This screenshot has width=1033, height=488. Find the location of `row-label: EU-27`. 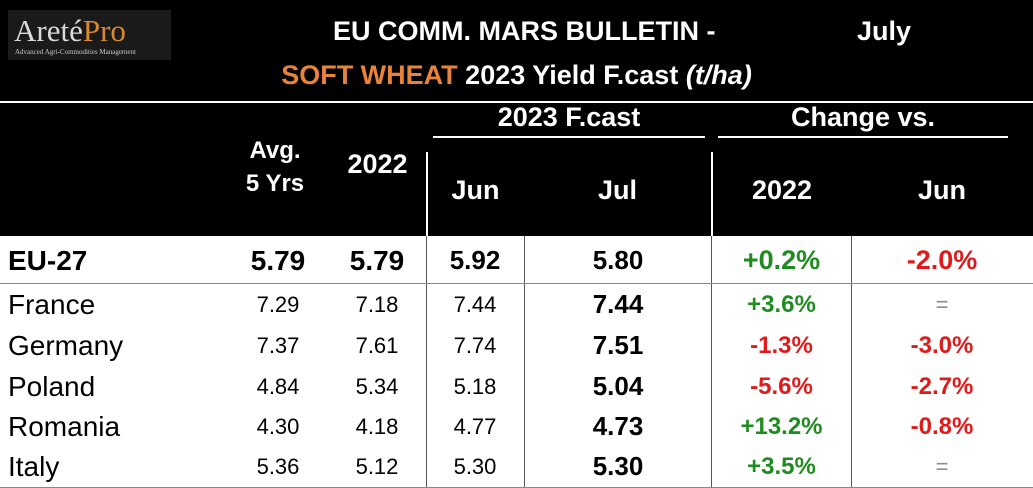

row-label: EU-27 is located at coordinates (48, 260).